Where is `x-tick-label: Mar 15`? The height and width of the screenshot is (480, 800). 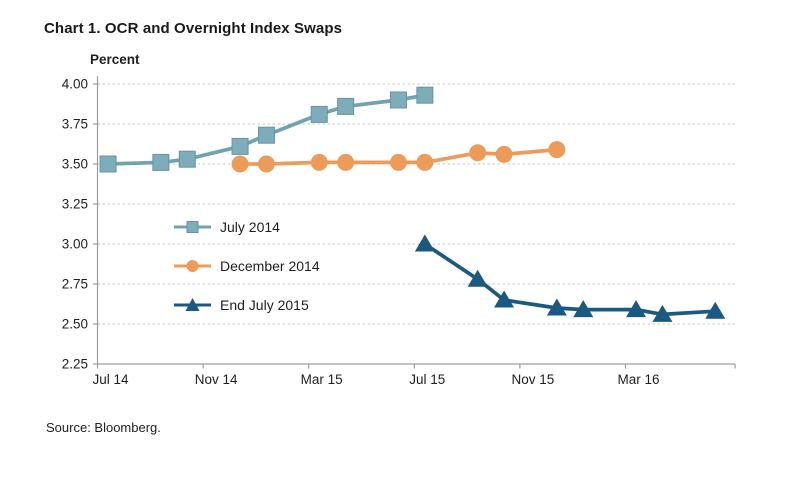 x-tick-label: Mar 15 is located at coordinates (322, 379).